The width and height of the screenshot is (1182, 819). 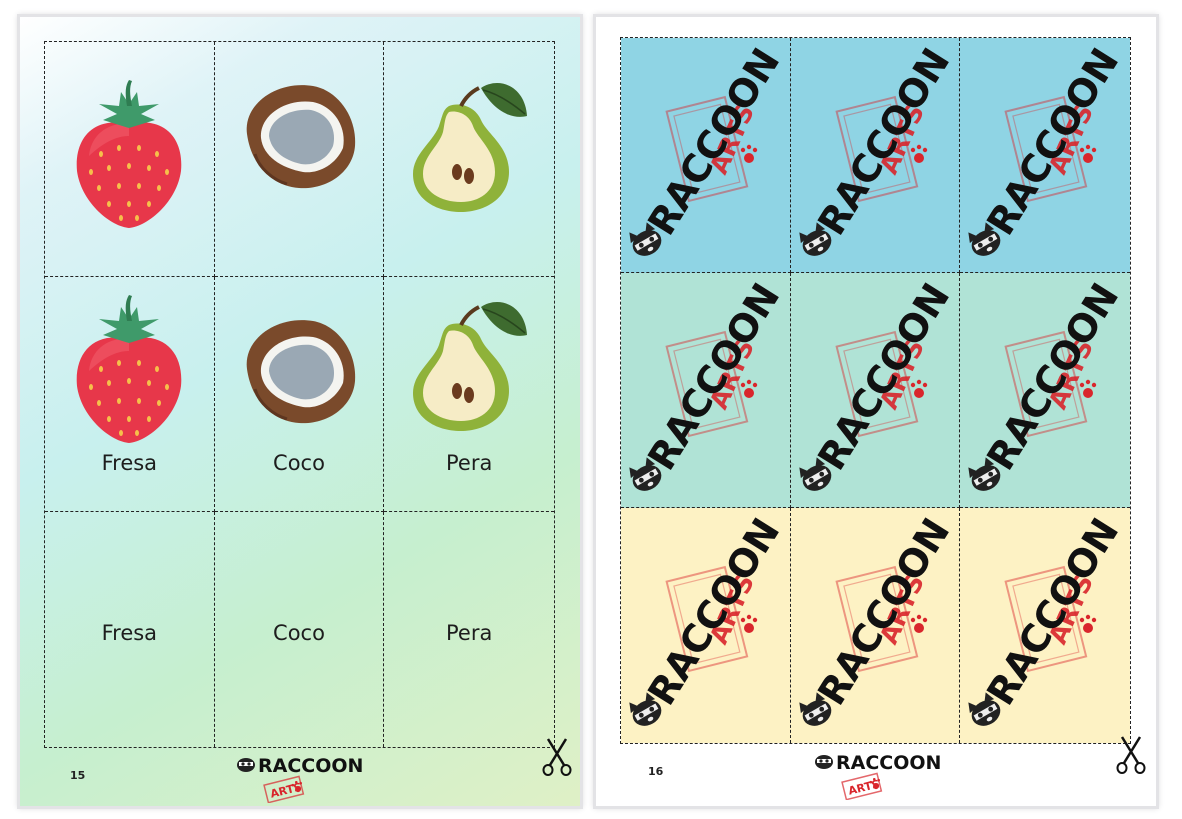 I want to click on word-card-coco: Coco, so click(x=300, y=629).